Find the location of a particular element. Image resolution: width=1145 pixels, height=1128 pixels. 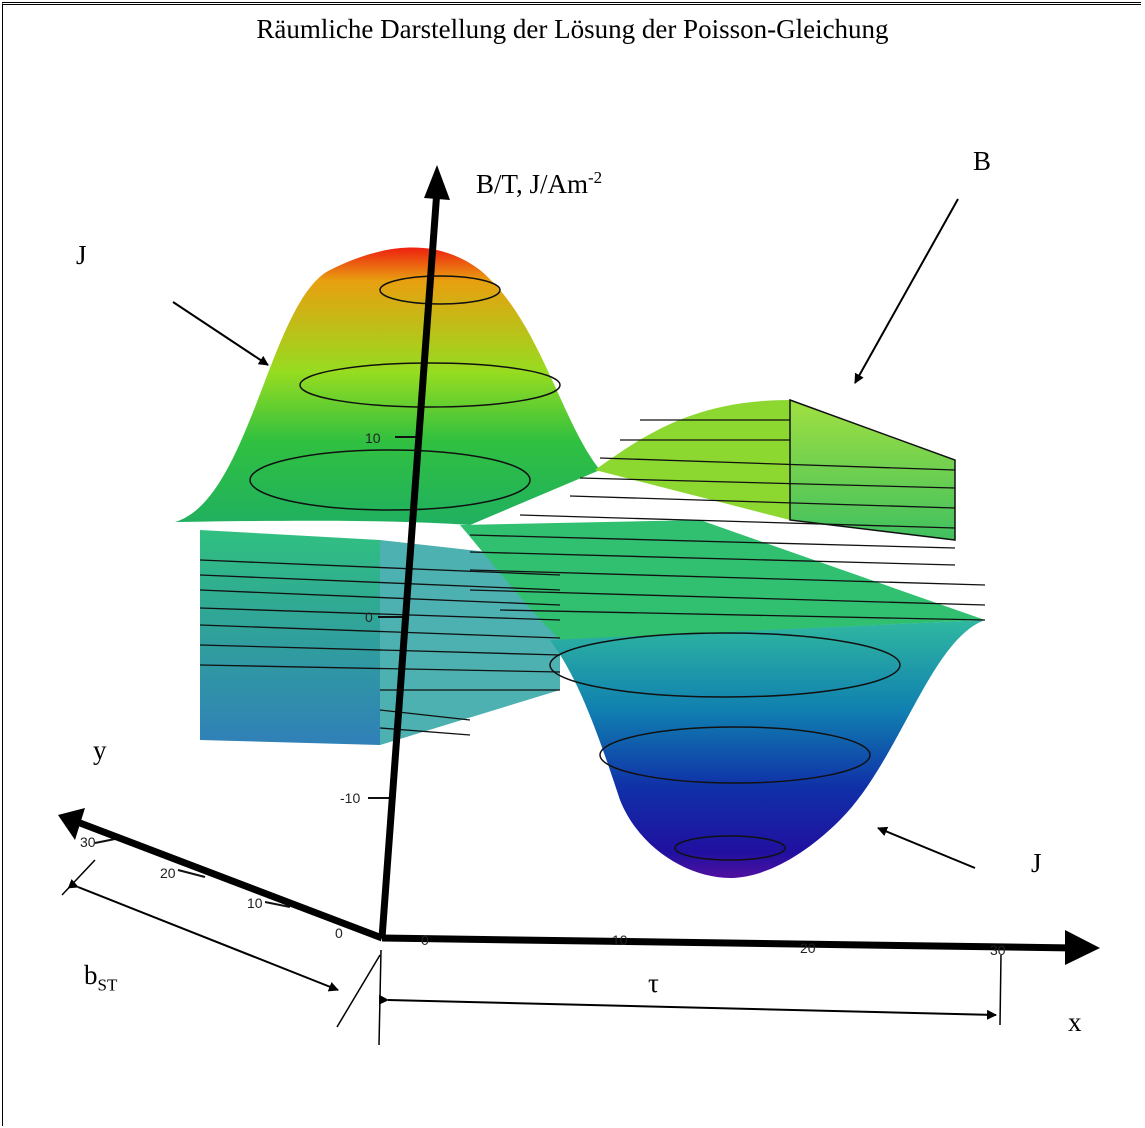

v-tick-10: 10 is located at coordinates (373, 438).